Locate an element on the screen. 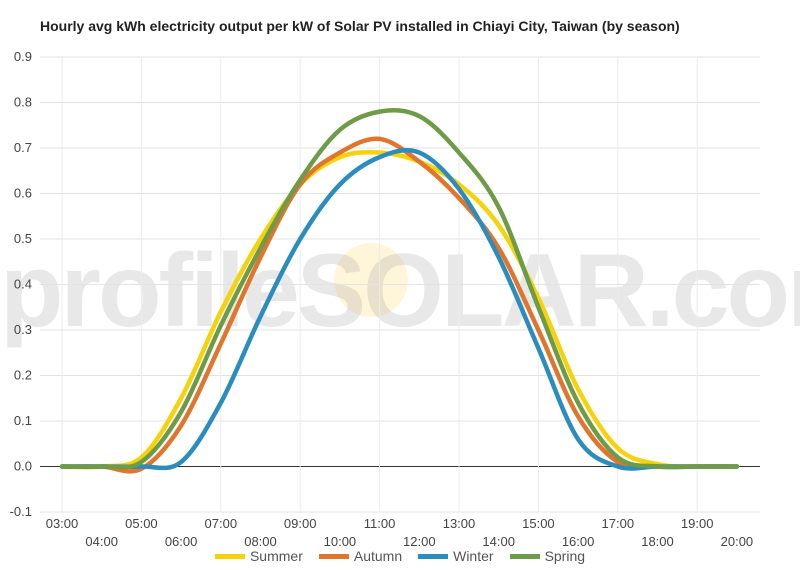 The width and height of the screenshot is (800, 570). x-tick-label: 13:00 is located at coordinates (459, 523).